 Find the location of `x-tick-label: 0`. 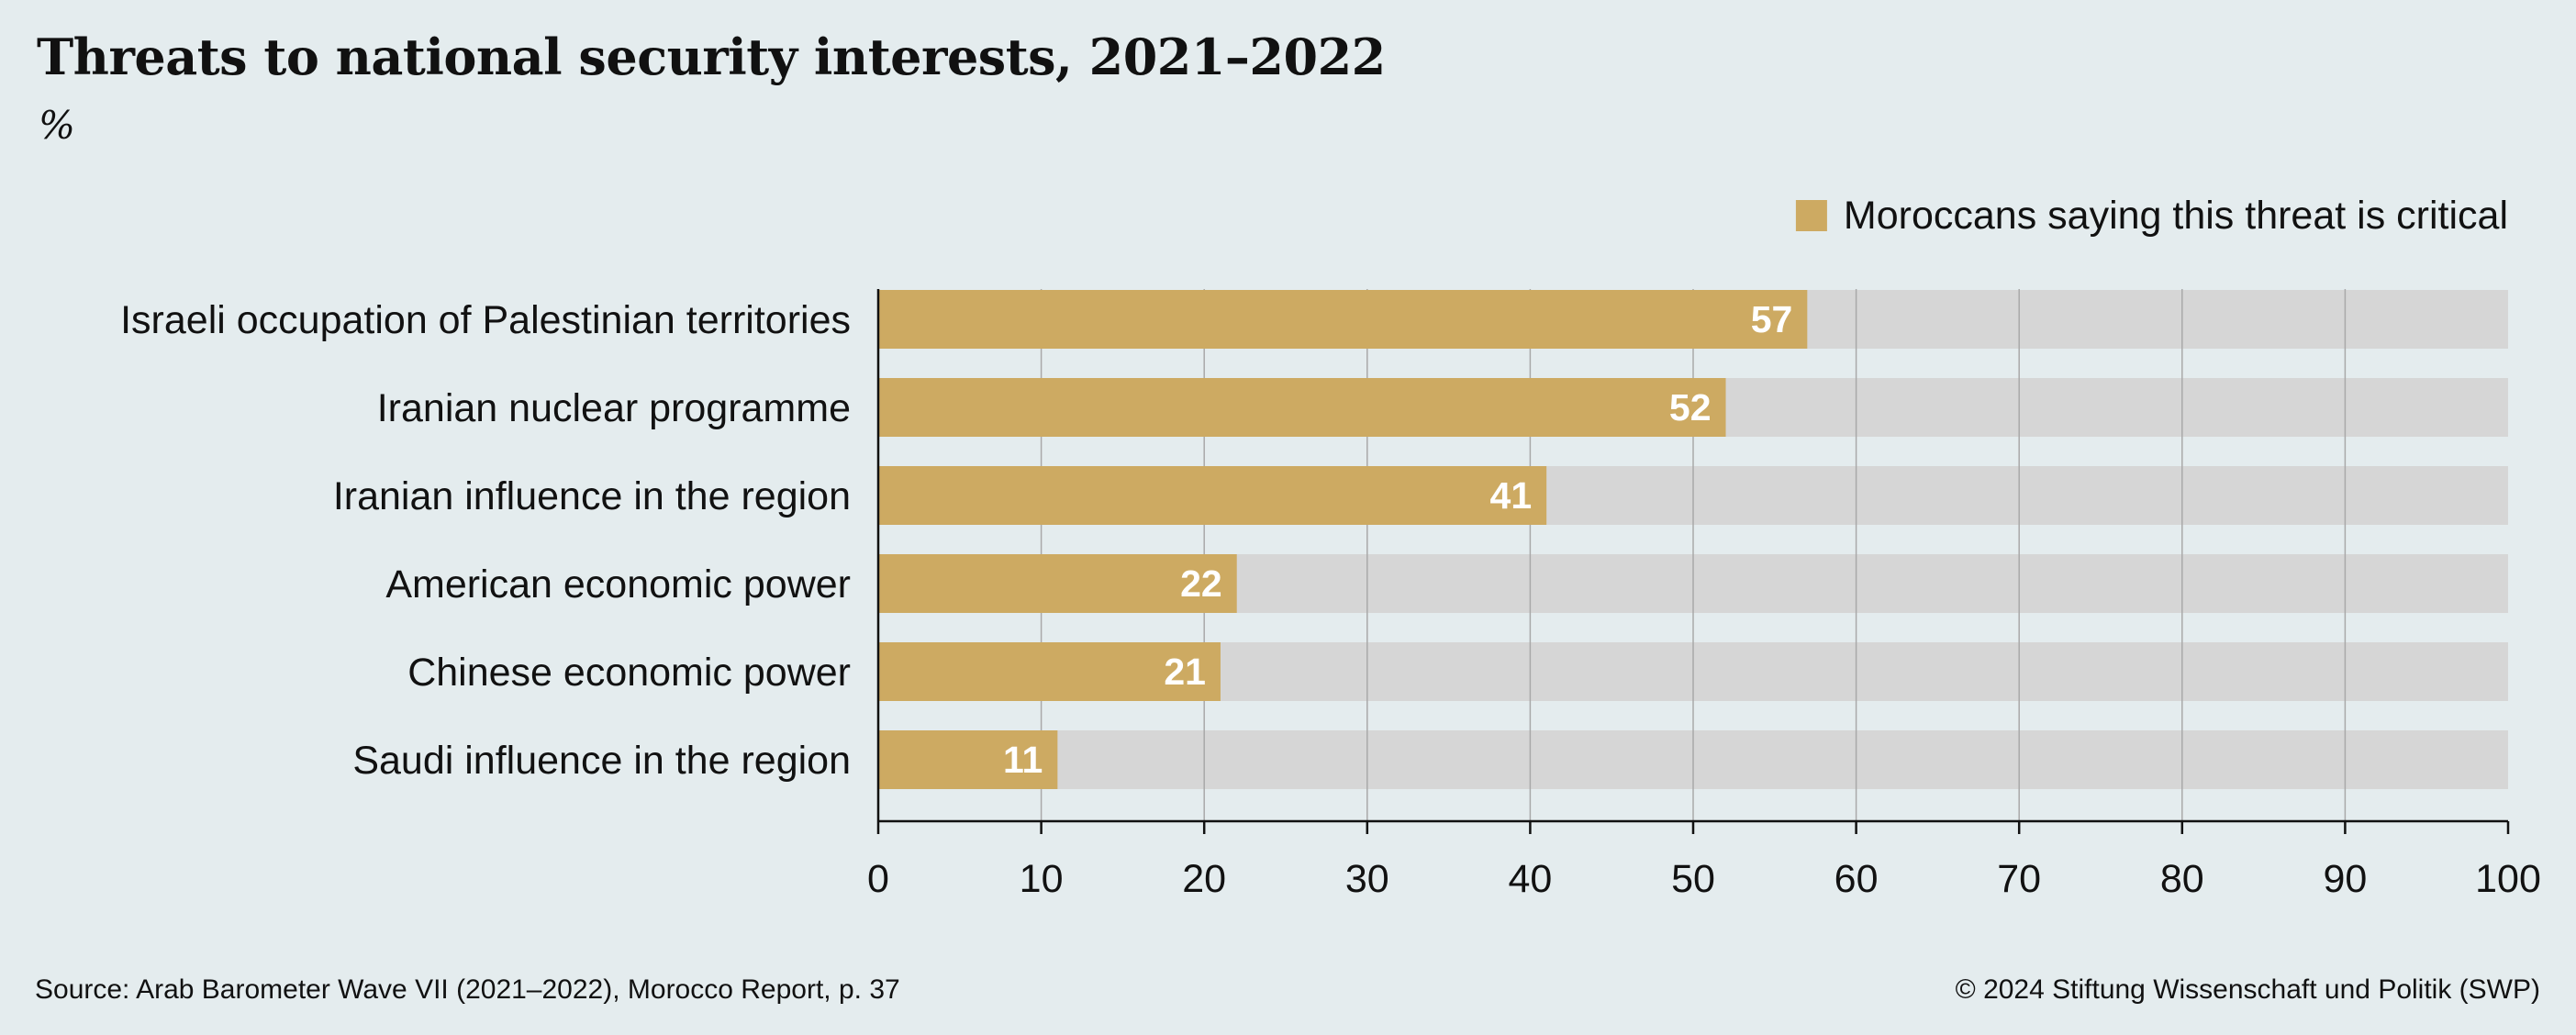

x-tick-label: 0 is located at coordinates (878, 879).